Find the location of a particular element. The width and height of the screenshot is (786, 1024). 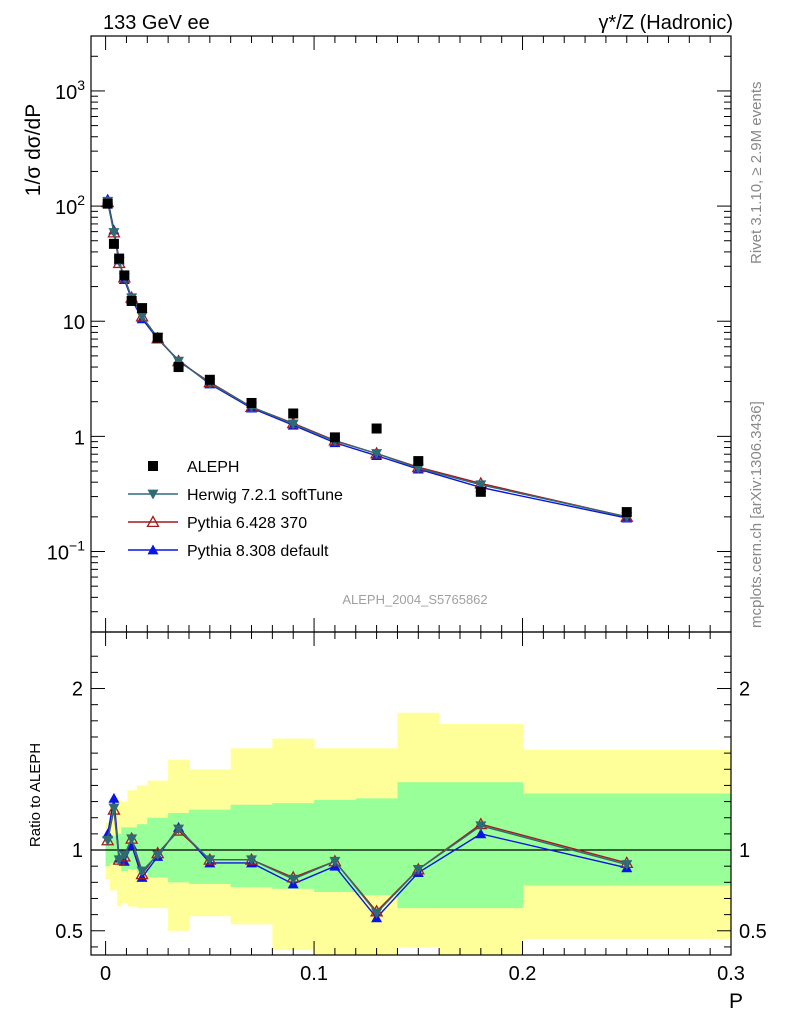

ratio-y-axis-label: Ratio to ALEPH is located at coordinates (35, 795).